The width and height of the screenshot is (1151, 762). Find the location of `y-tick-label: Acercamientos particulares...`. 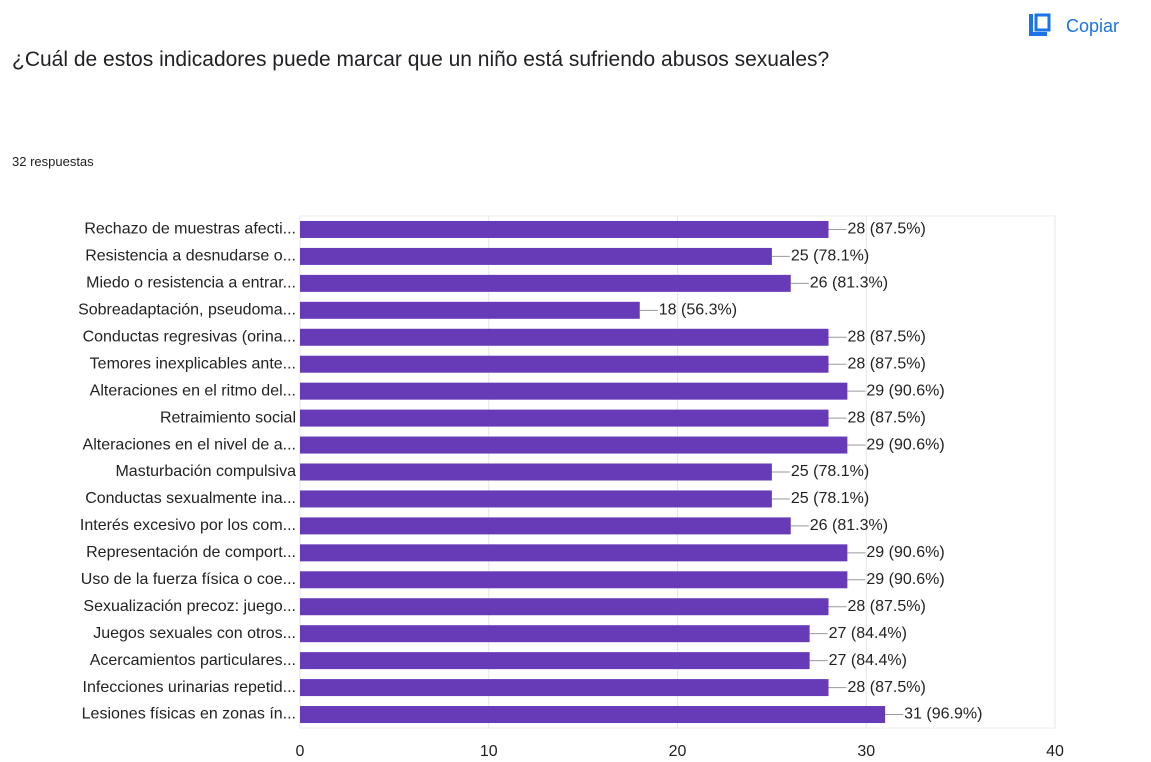

y-tick-label: Acercamientos particulares... is located at coordinates (193, 660).